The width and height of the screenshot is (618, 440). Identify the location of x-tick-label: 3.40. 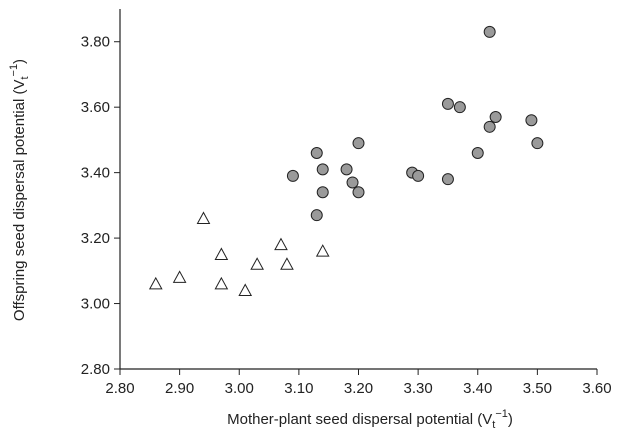
(477, 388).